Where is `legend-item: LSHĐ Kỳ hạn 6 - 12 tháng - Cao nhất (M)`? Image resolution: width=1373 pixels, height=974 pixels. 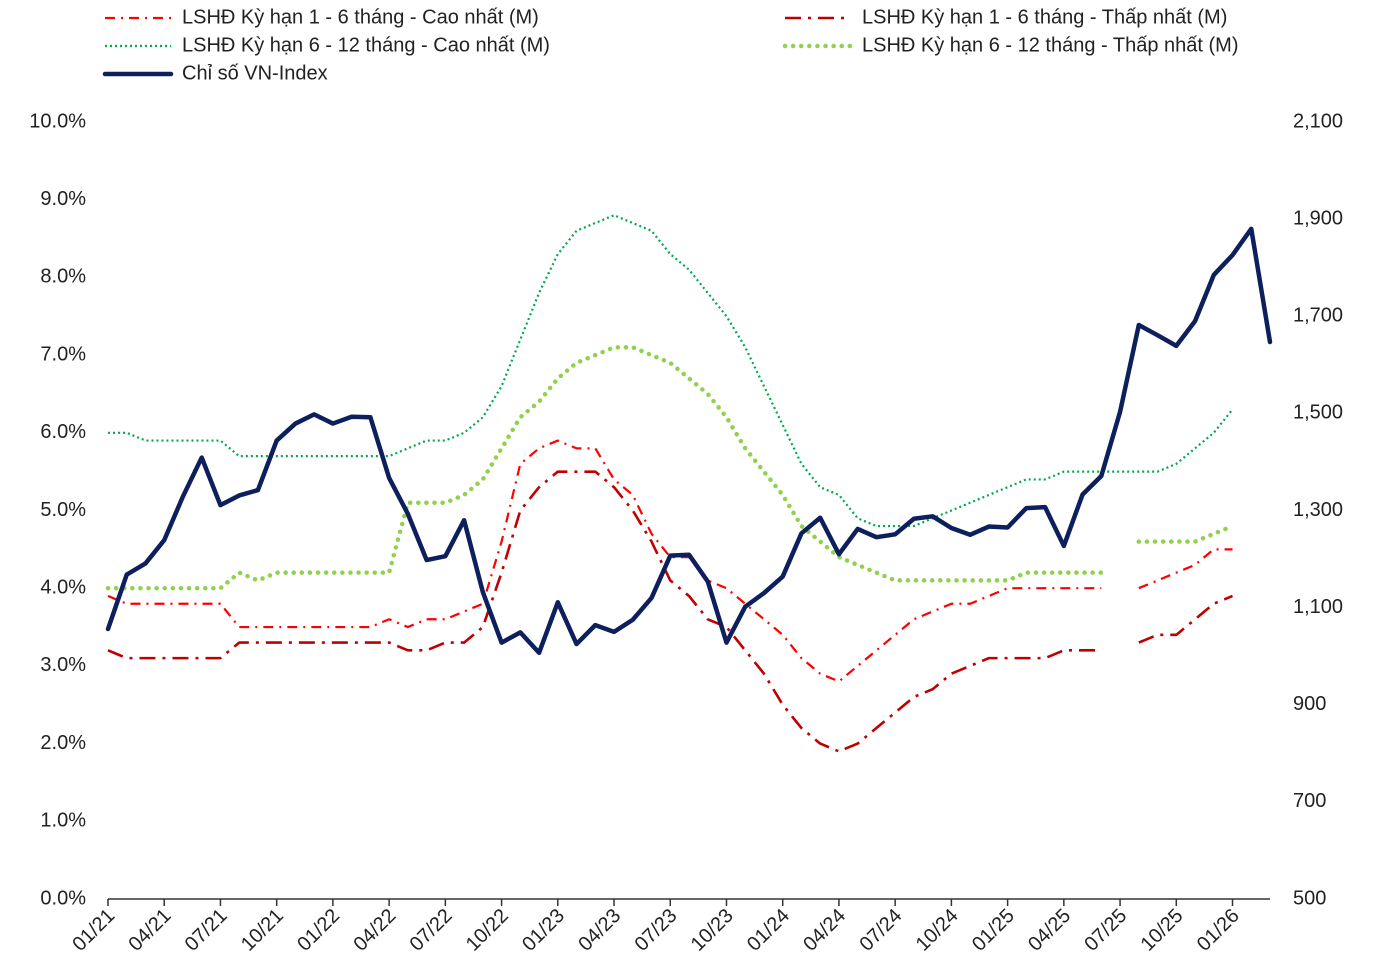
legend-item: LSHĐ Kỳ hạn 6 - 12 tháng - Cao nhất (M) is located at coordinates (327, 45).